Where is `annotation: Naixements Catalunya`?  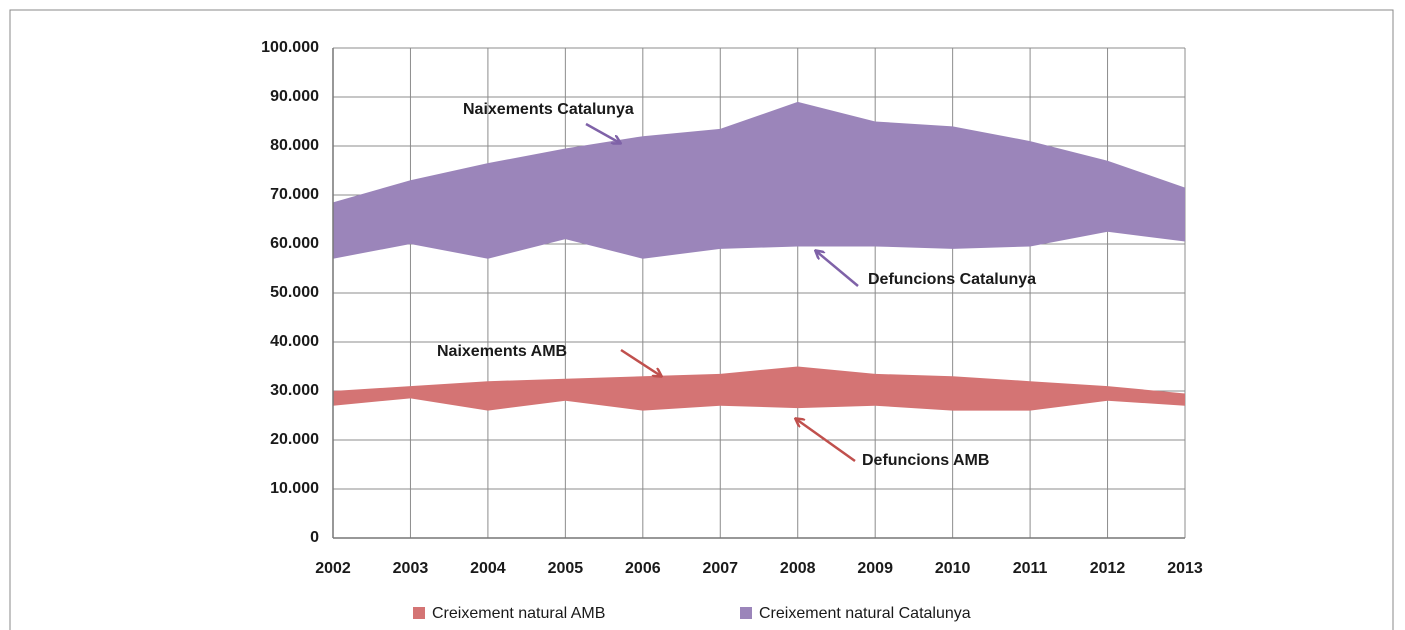 annotation: Naixements Catalunya is located at coordinates (548, 109).